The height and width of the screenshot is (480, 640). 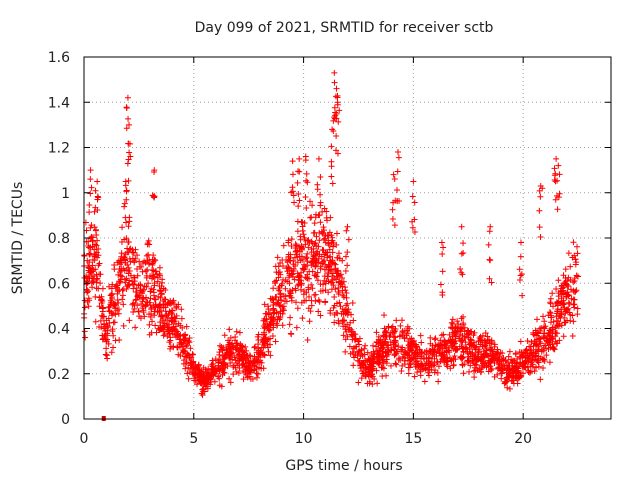 I want to click on y-tick-label: 0.6, so click(x=59, y=284).